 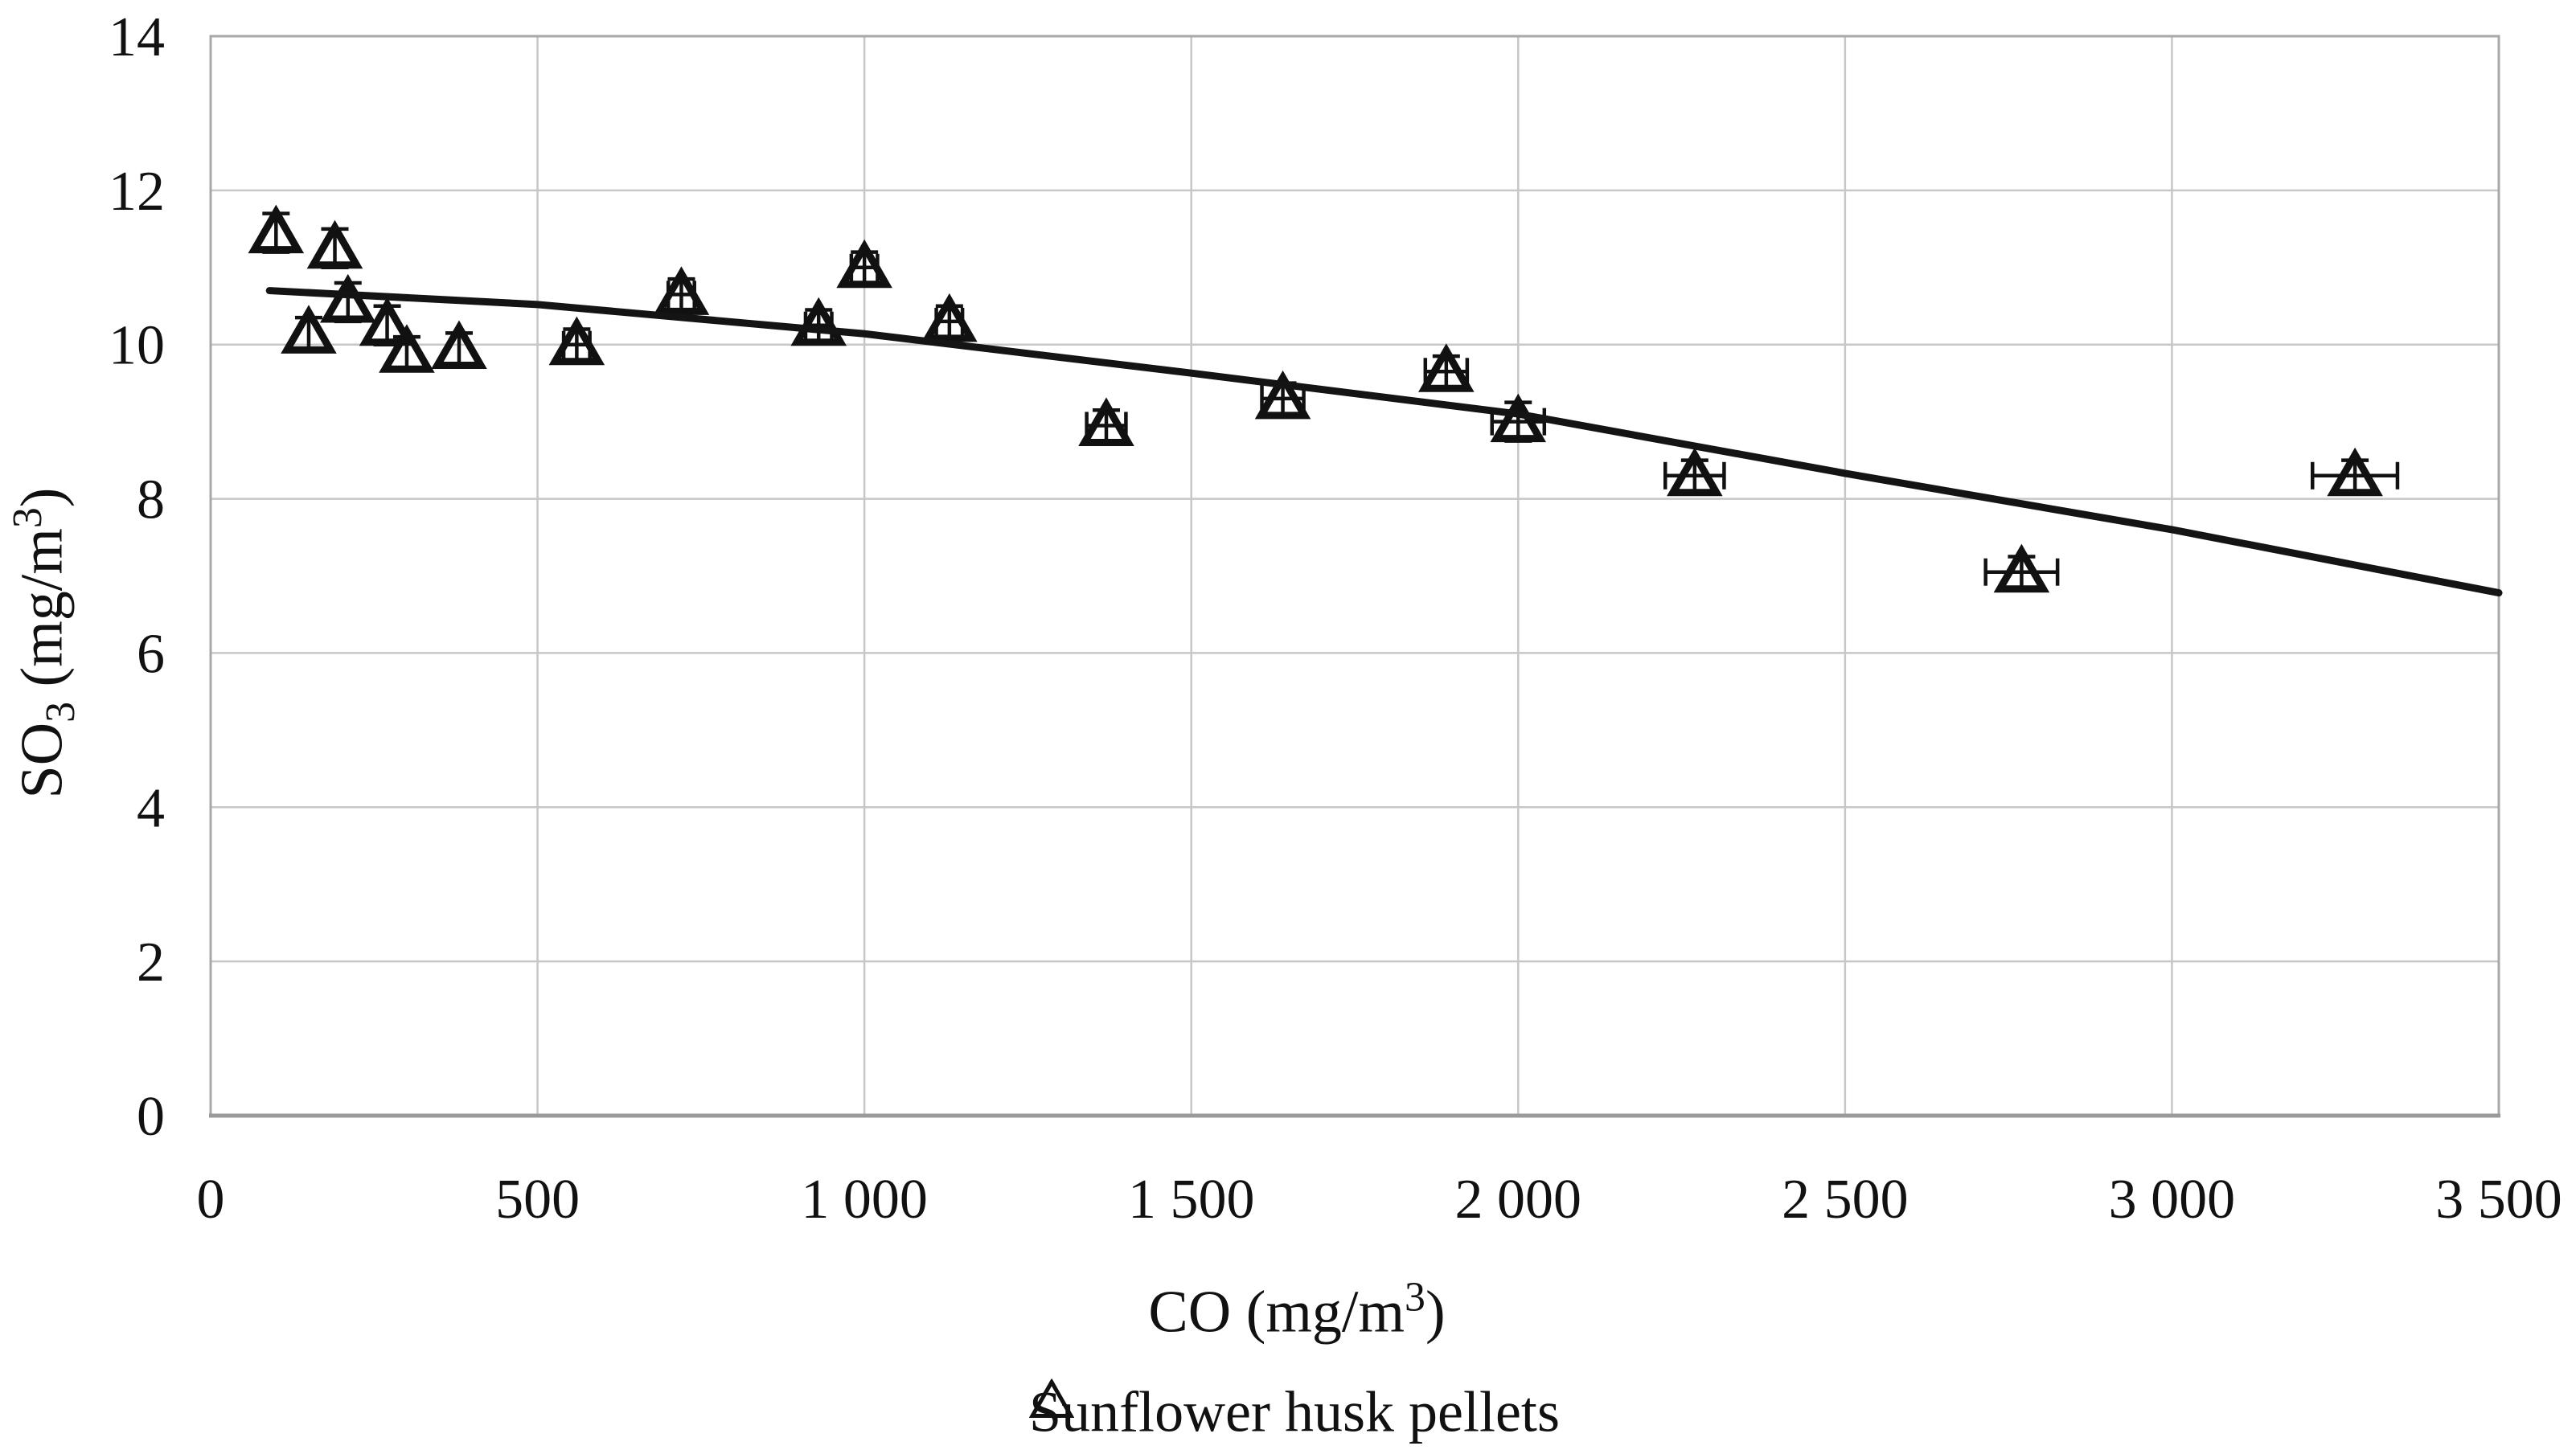 What do you see at coordinates (27, 518) in the screenshot?
I see `y-axis-title-superscript: 3` at bounding box center [27, 518].